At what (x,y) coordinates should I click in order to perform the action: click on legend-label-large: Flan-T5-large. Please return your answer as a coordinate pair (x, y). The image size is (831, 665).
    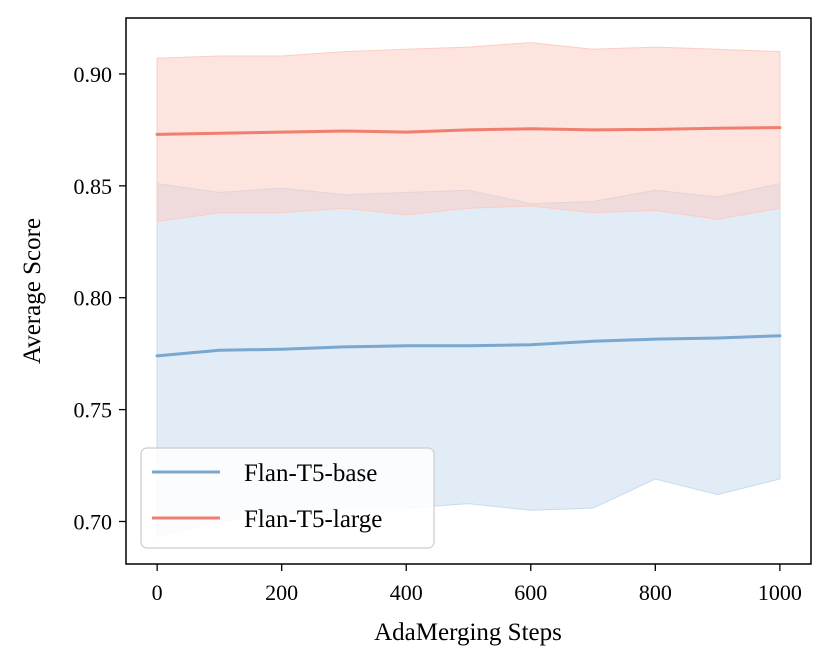
    Looking at the image, I should click on (313, 519).